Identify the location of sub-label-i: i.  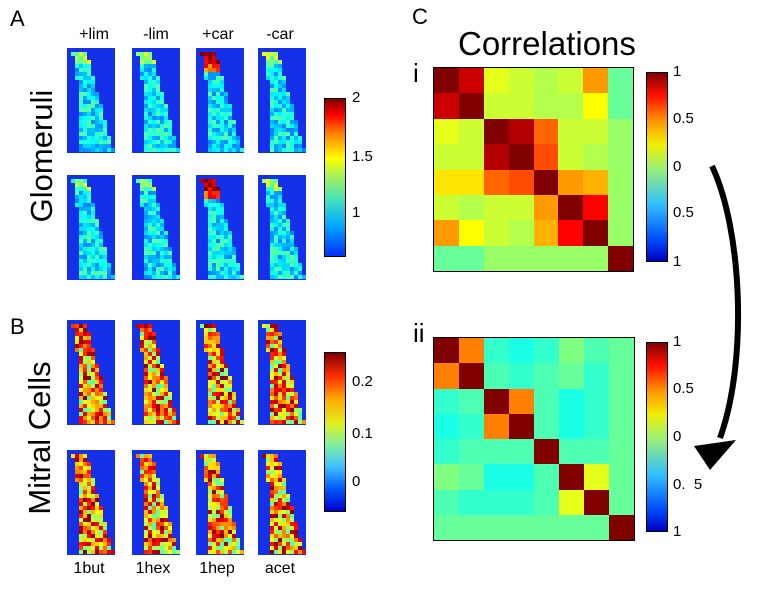
(416, 73).